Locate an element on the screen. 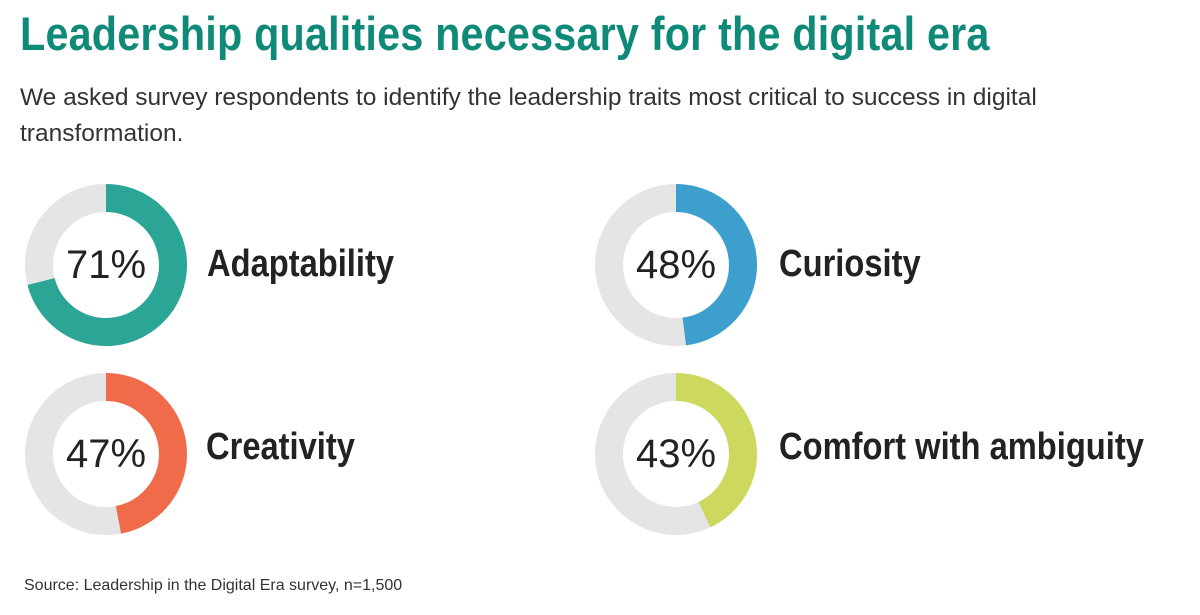  donut-value-arc-creativity is located at coordinates (106, 454).